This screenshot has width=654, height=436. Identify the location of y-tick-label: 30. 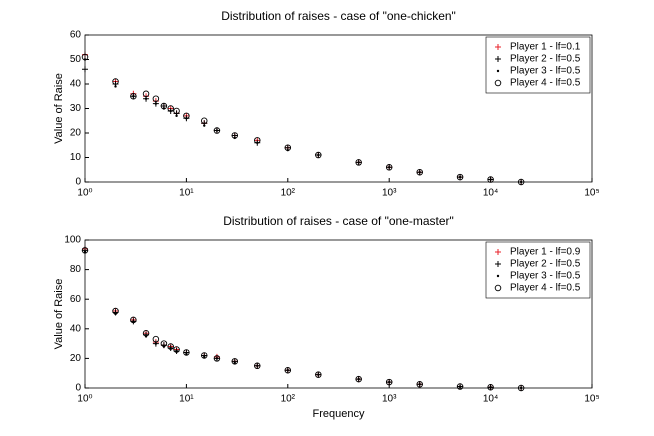
(76, 108).